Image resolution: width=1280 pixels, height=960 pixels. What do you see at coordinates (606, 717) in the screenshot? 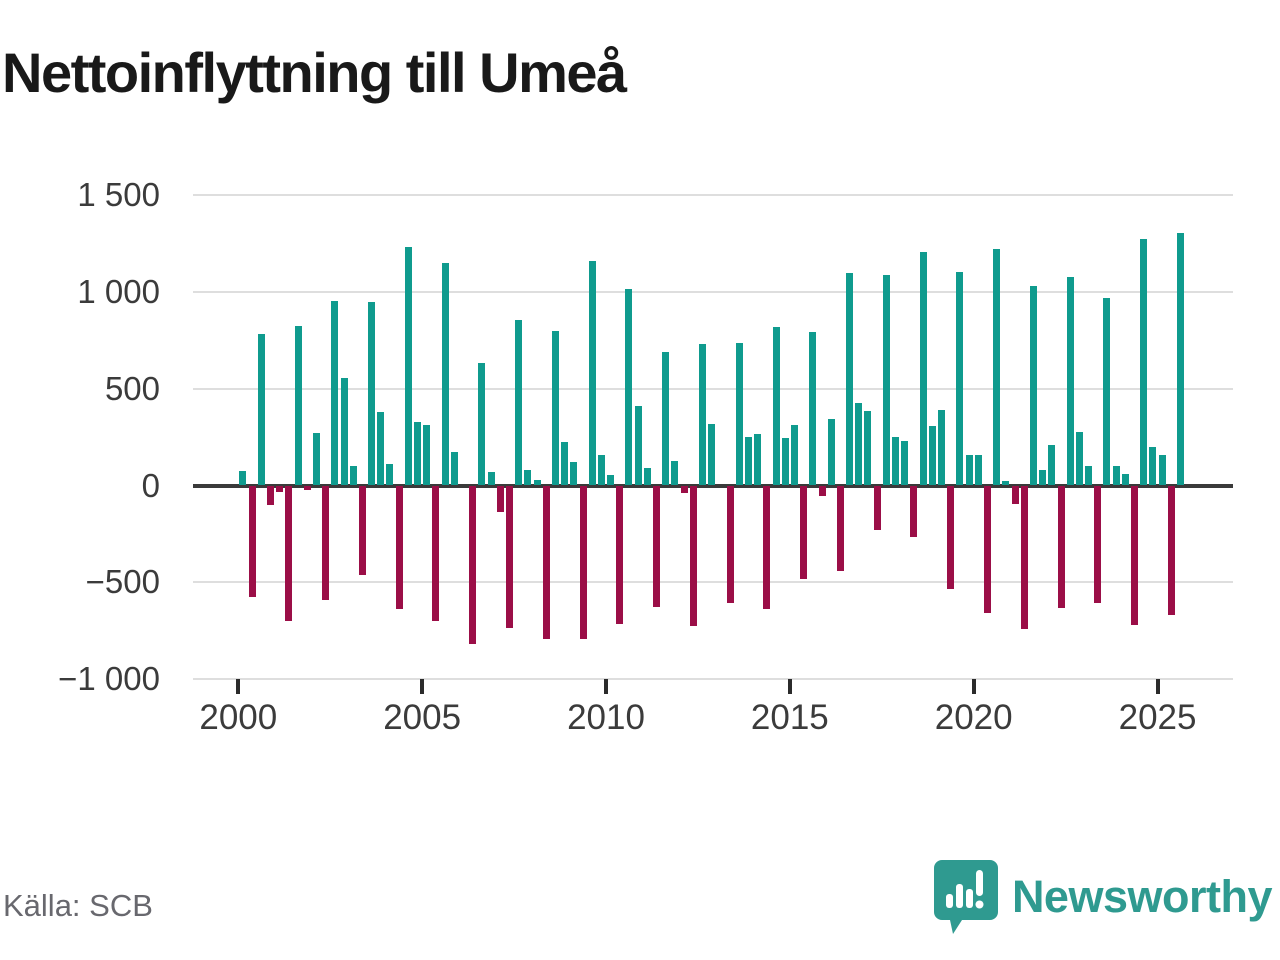
I see `x-tick-label: 2010` at bounding box center [606, 717].